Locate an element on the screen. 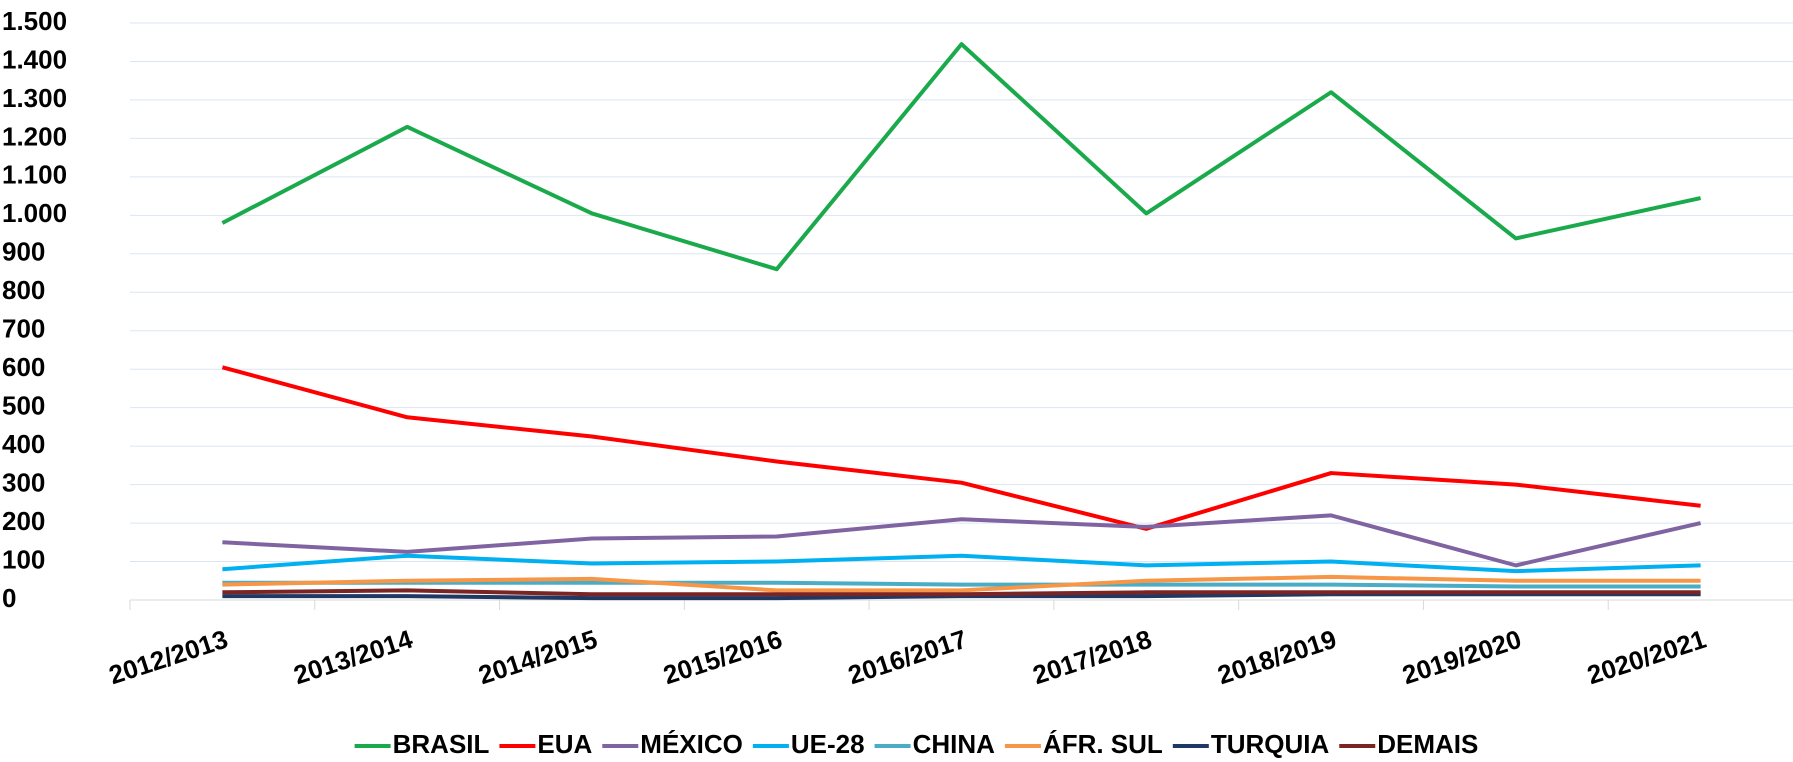  y-tick-label: 1.300 is located at coordinates (34, 98).